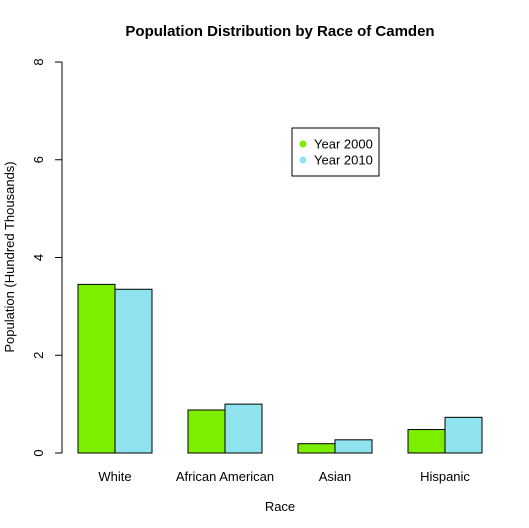 This screenshot has width=529, height=528. What do you see at coordinates (38, 257) in the screenshot?
I see `y-tick-label: 4` at bounding box center [38, 257].